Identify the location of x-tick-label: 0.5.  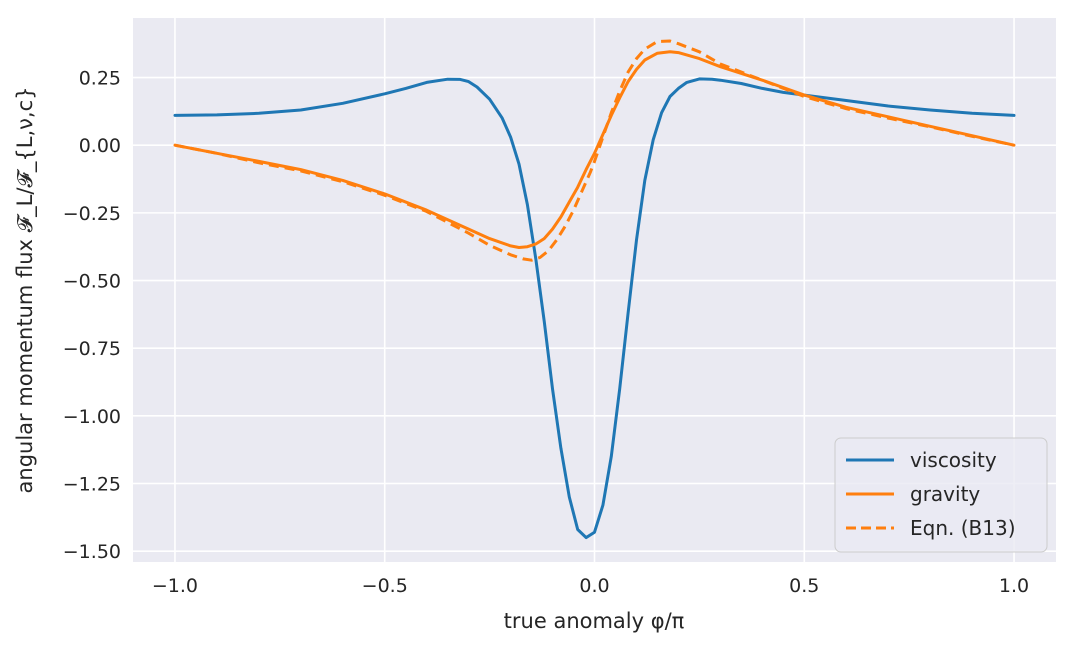
(804, 586).